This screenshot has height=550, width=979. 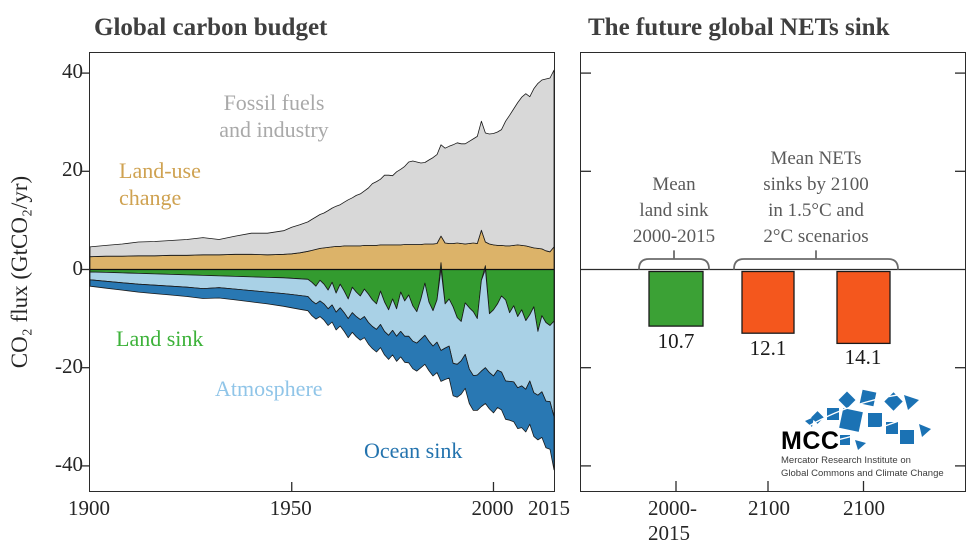 What do you see at coordinates (669, 533) in the screenshot?
I see `x-tick-label-line: 2015` at bounding box center [669, 533].